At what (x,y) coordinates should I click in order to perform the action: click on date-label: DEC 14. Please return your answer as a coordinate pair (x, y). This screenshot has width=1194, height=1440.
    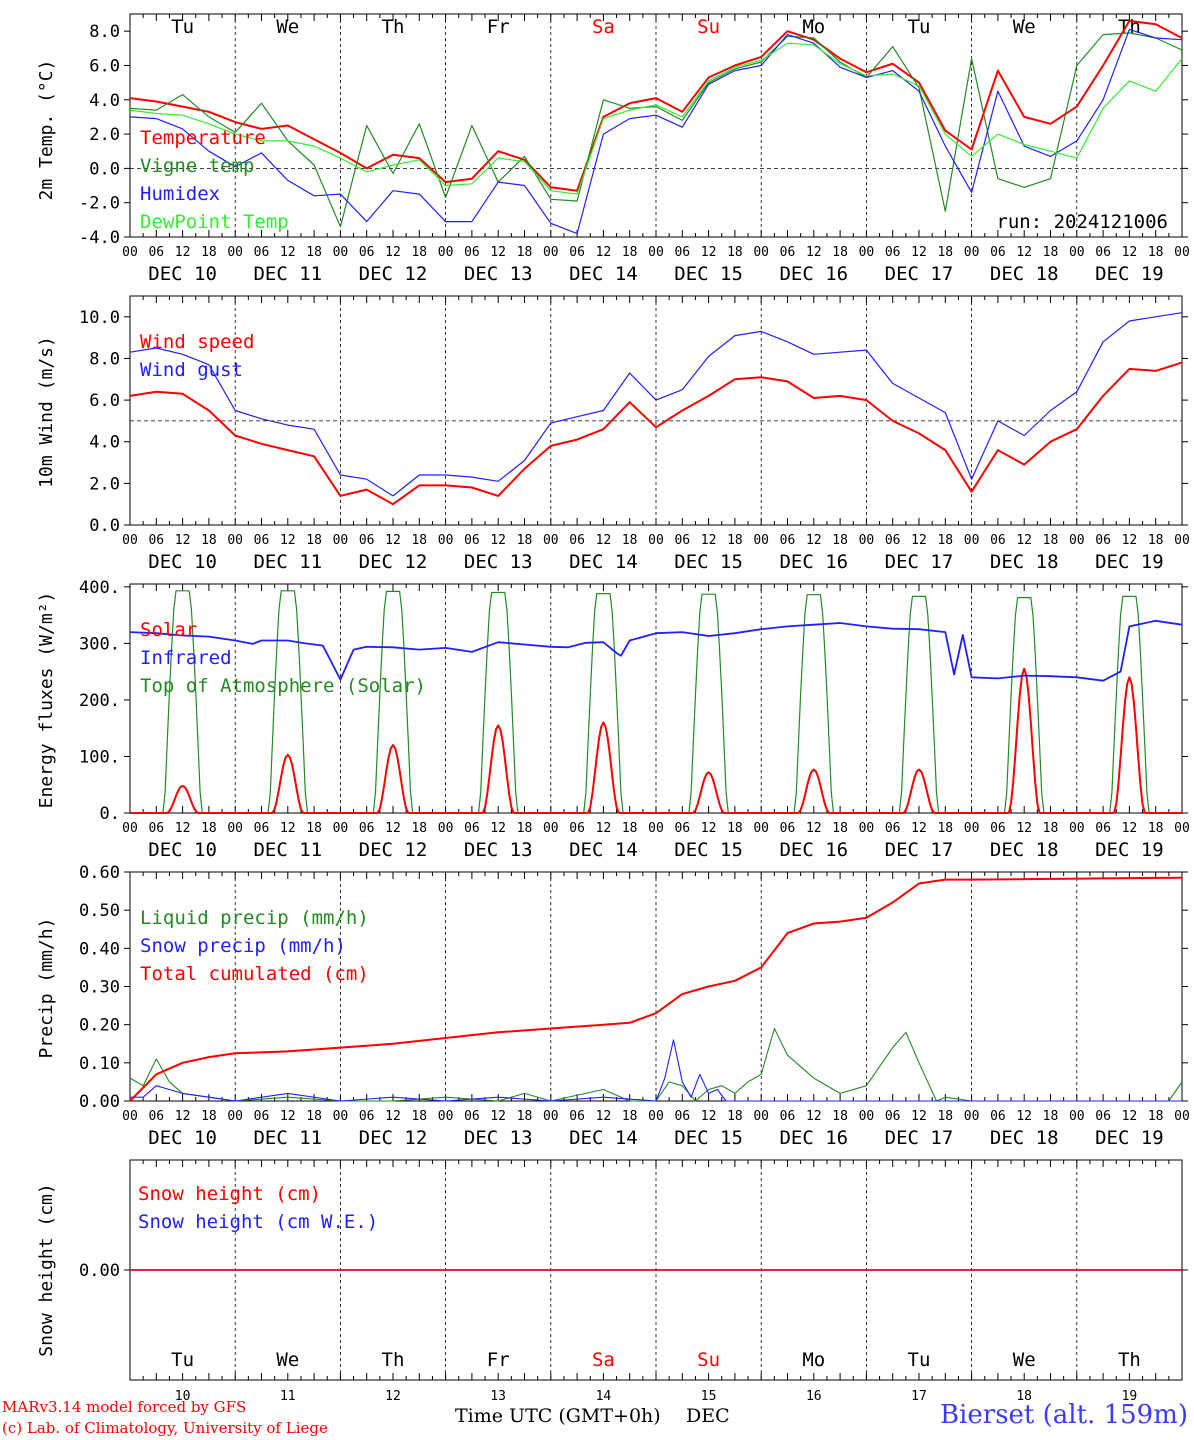
    Looking at the image, I should click on (603, 850).